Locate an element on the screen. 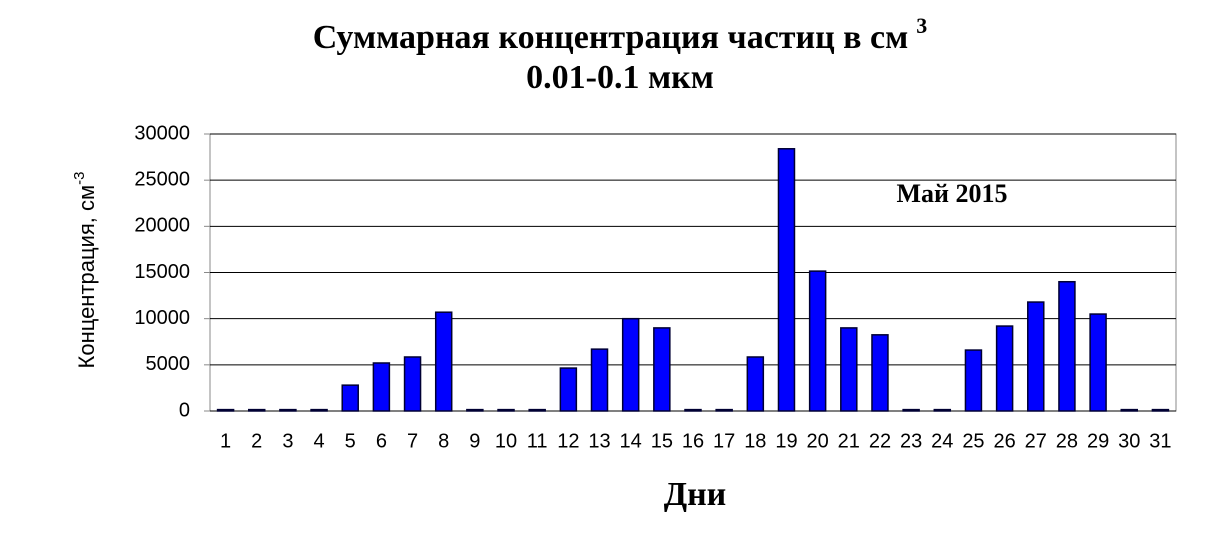  y-tick-label: 30000 is located at coordinates (162, 133).